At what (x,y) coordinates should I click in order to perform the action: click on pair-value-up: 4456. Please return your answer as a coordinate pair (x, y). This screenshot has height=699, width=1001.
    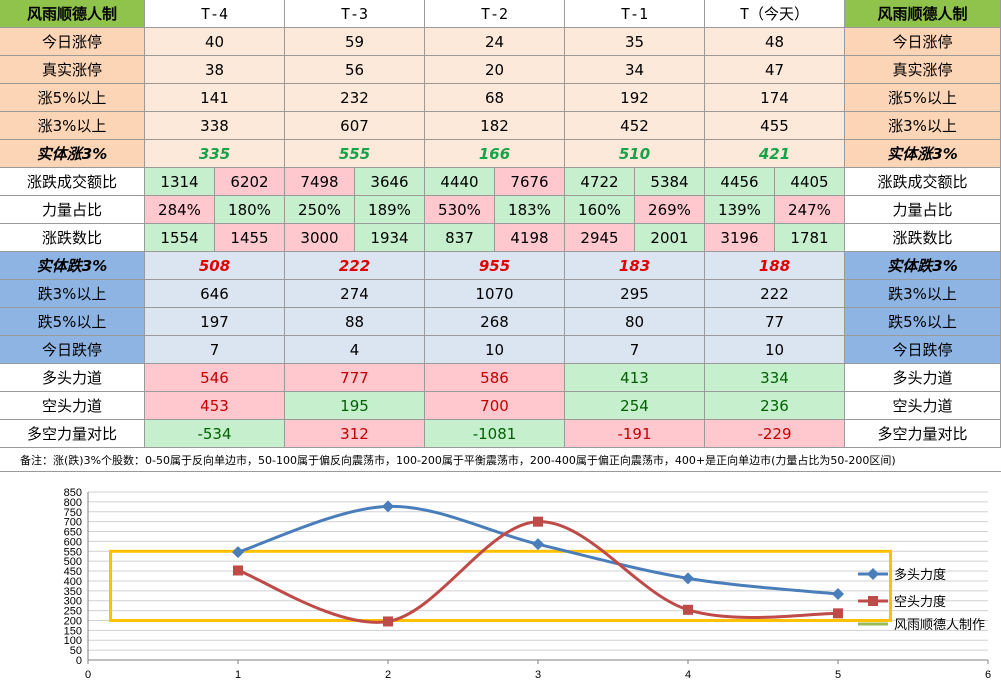
    Looking at the image, I should click on (740, 182).